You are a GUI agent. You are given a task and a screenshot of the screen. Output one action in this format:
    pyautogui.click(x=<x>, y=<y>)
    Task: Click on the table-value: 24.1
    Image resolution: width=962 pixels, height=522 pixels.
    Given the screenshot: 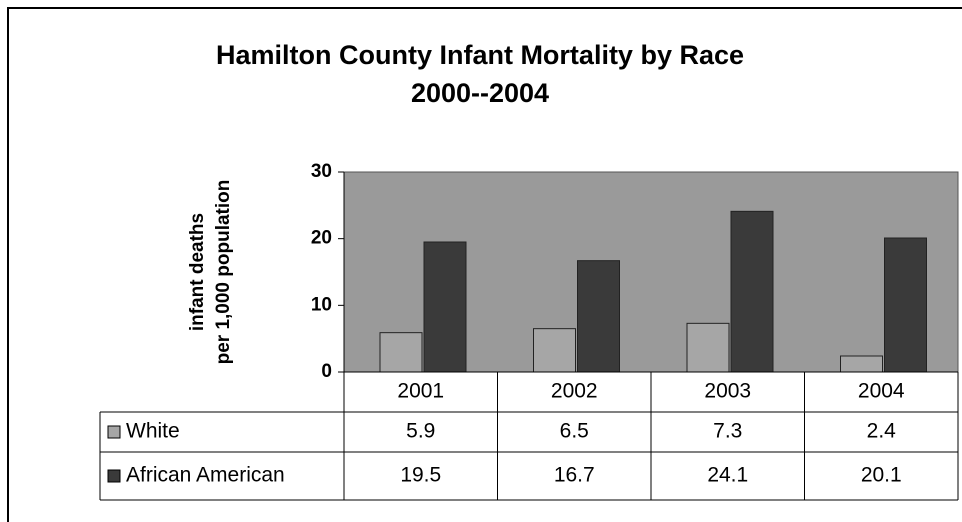 What is the action you would take?
    pyautogui.click(x=727, y=475)
    